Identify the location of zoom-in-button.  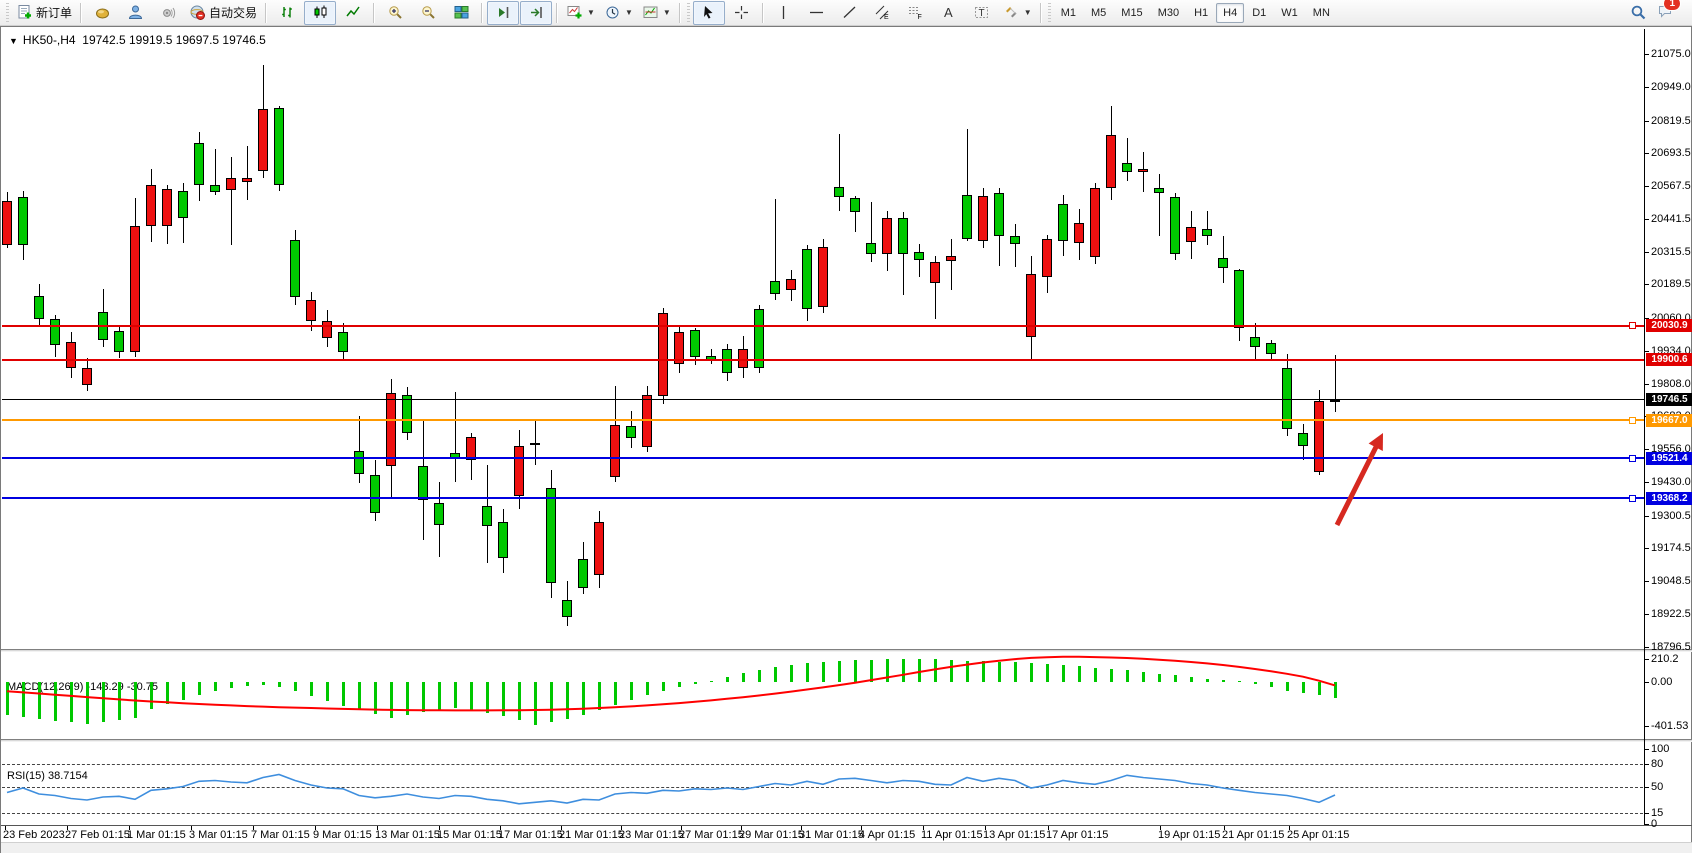
(395, 13).